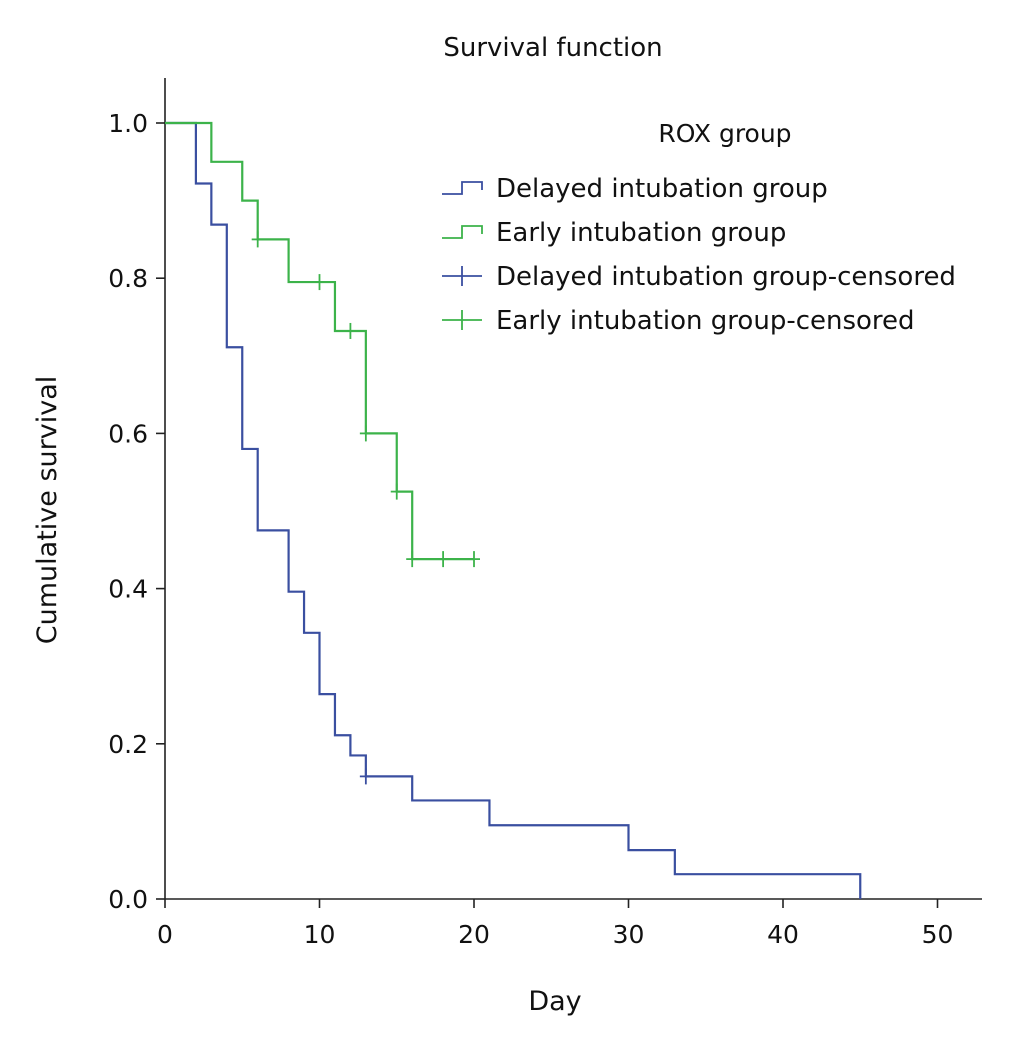  Describe the element at coordinates (629, 934) in the screenshot. I see `x-tick-label: 30` at that location.